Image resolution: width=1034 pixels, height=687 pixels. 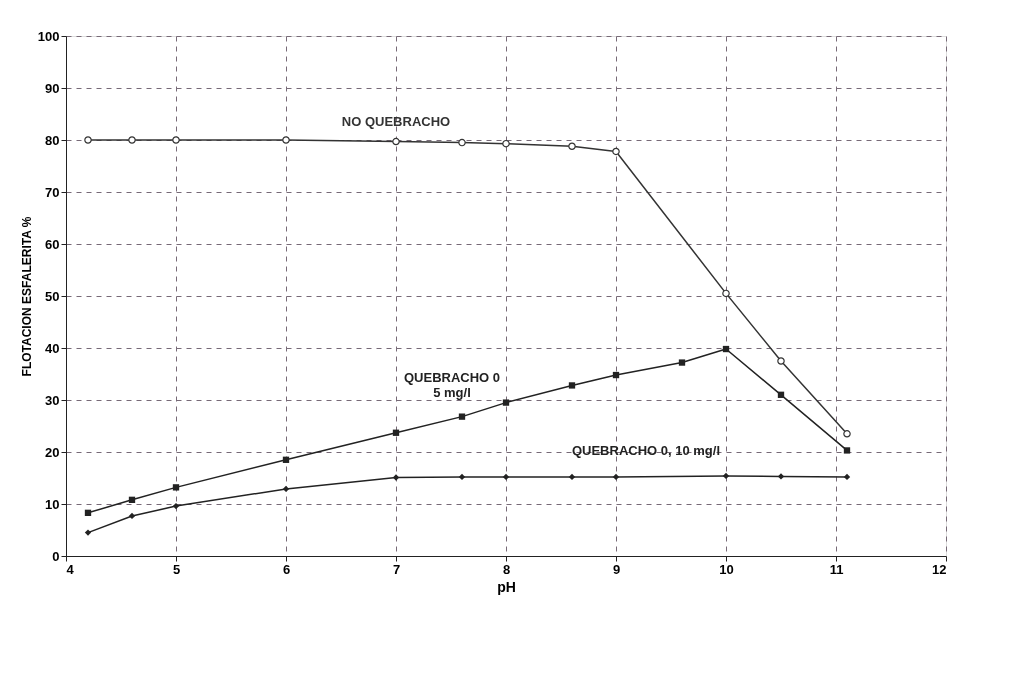 What do you see at coordinates (396, 569) in the screenshot?
I see `x-tick-label: 7` at bounding box center [396, 569].